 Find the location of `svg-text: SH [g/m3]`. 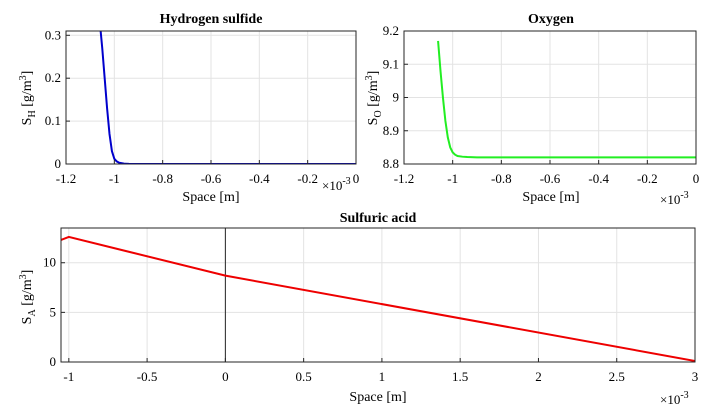

svg-text: SH [g/m3] is located at coordinates (28, 98).